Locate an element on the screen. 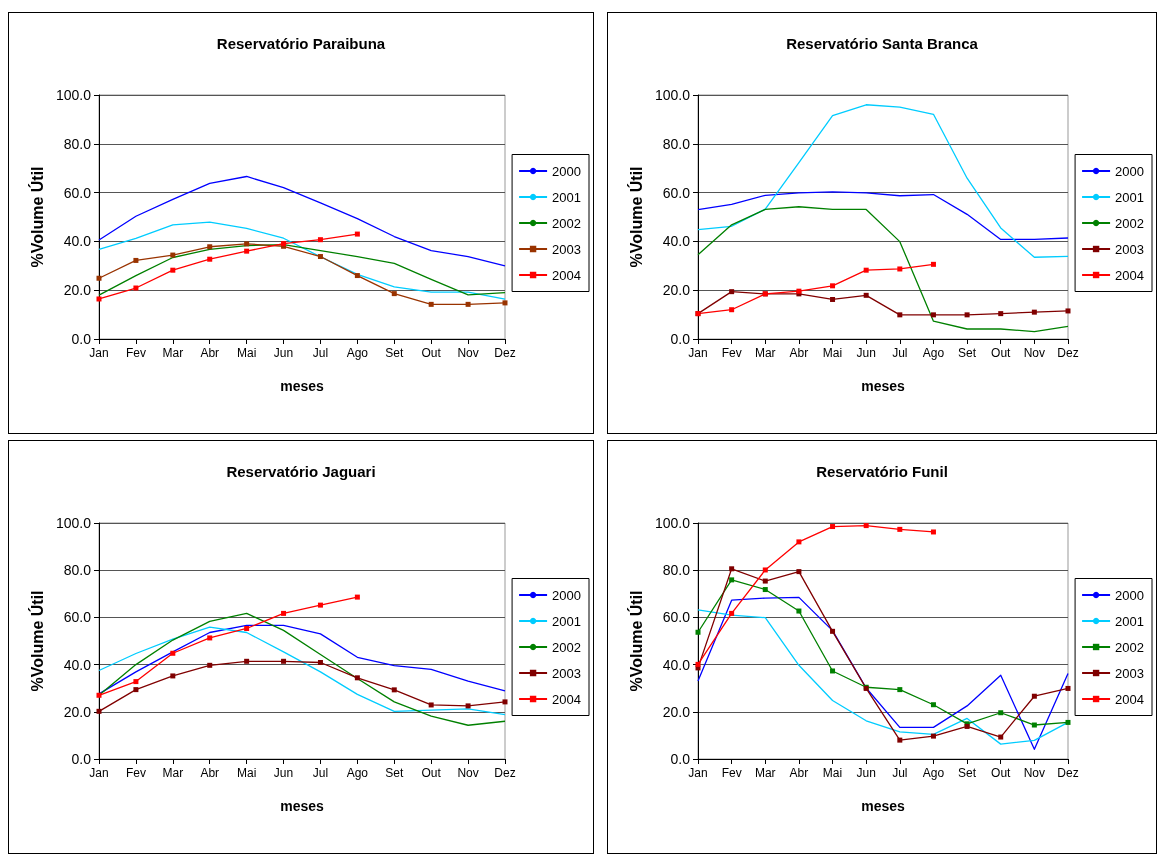 The image size is (1161, 857). chart-title: Reservatório Santa Branca is located at coordinates (882, 43).